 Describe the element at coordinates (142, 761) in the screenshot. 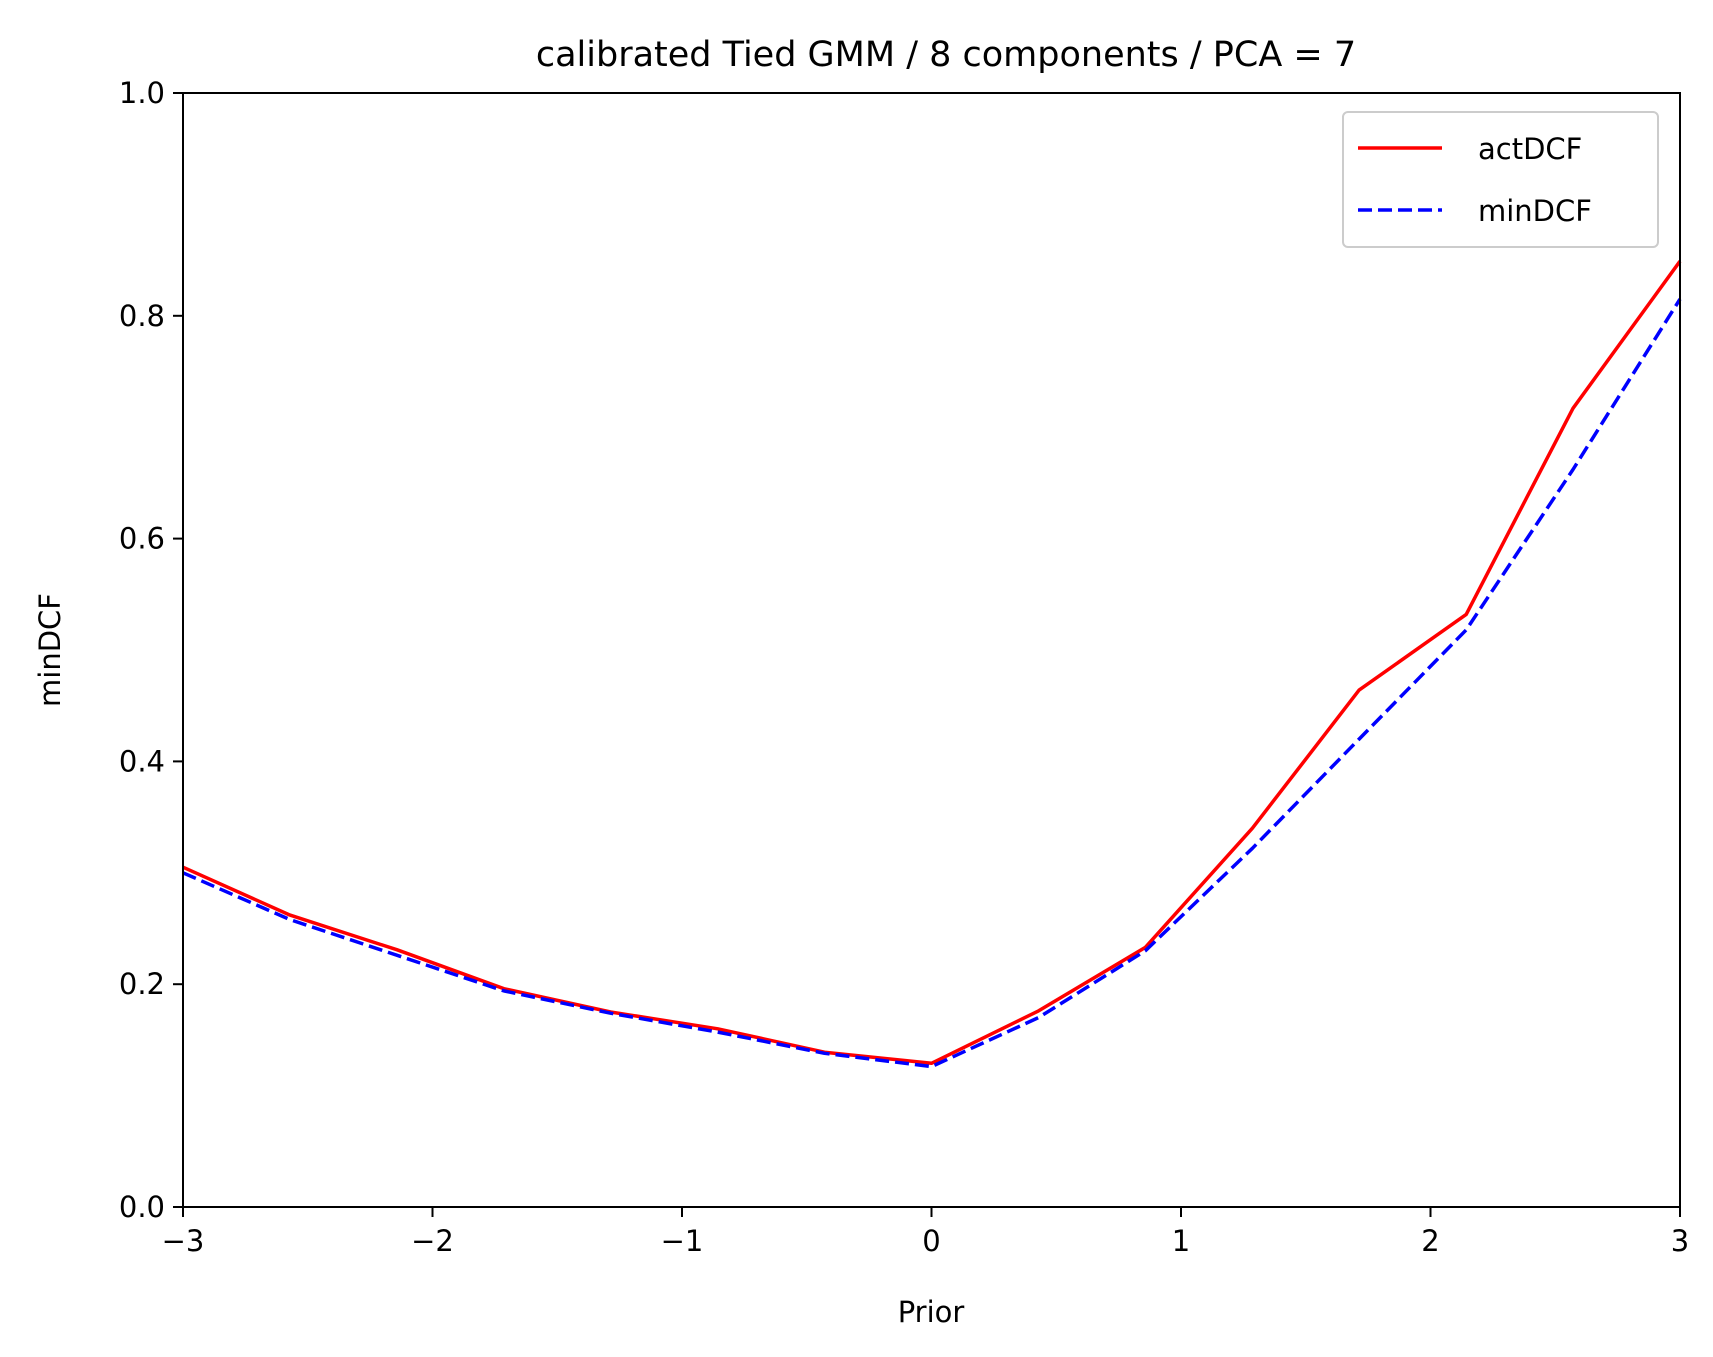

I see `y-tick-label: 0.4` at that location.